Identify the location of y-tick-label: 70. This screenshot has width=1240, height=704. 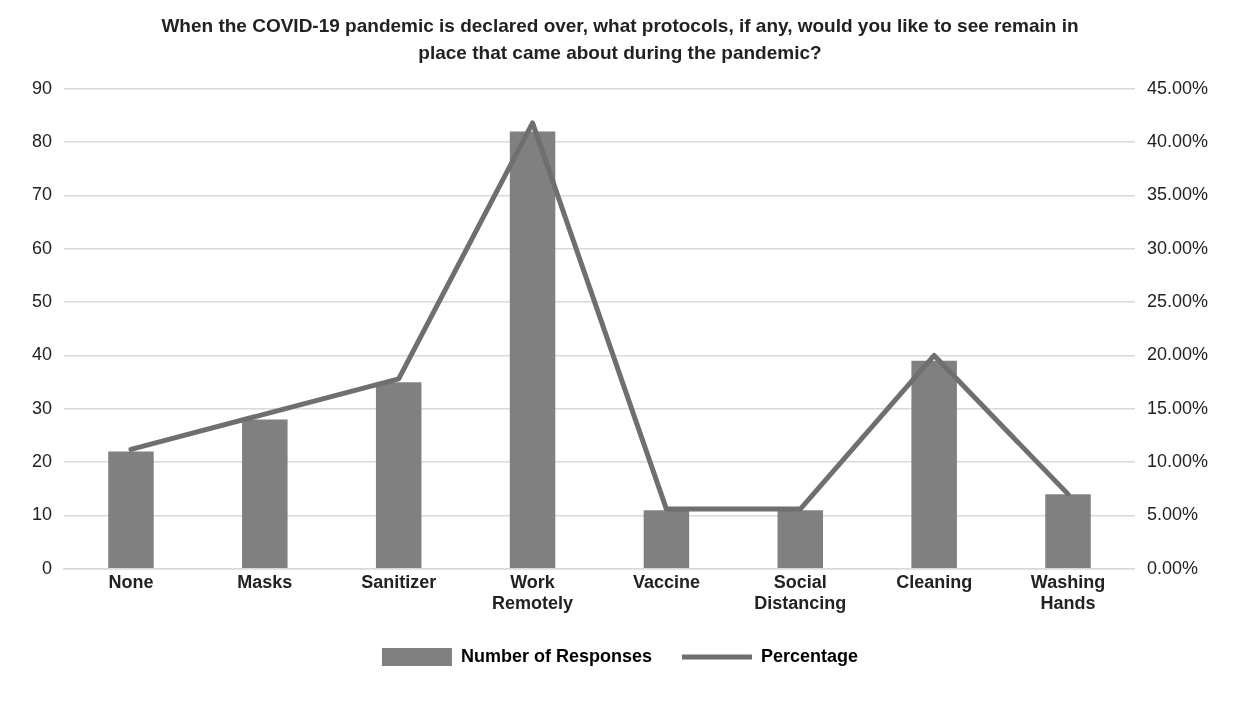
(42, 194).